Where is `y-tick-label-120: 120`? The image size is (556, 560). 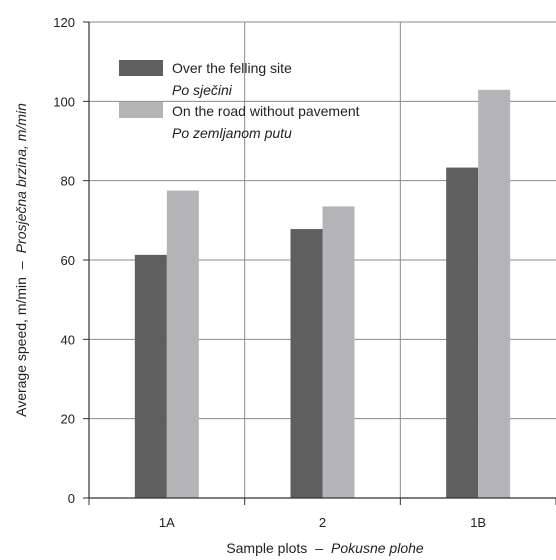
y-tick-label-120: 120 is located at coordinates (64, 22).